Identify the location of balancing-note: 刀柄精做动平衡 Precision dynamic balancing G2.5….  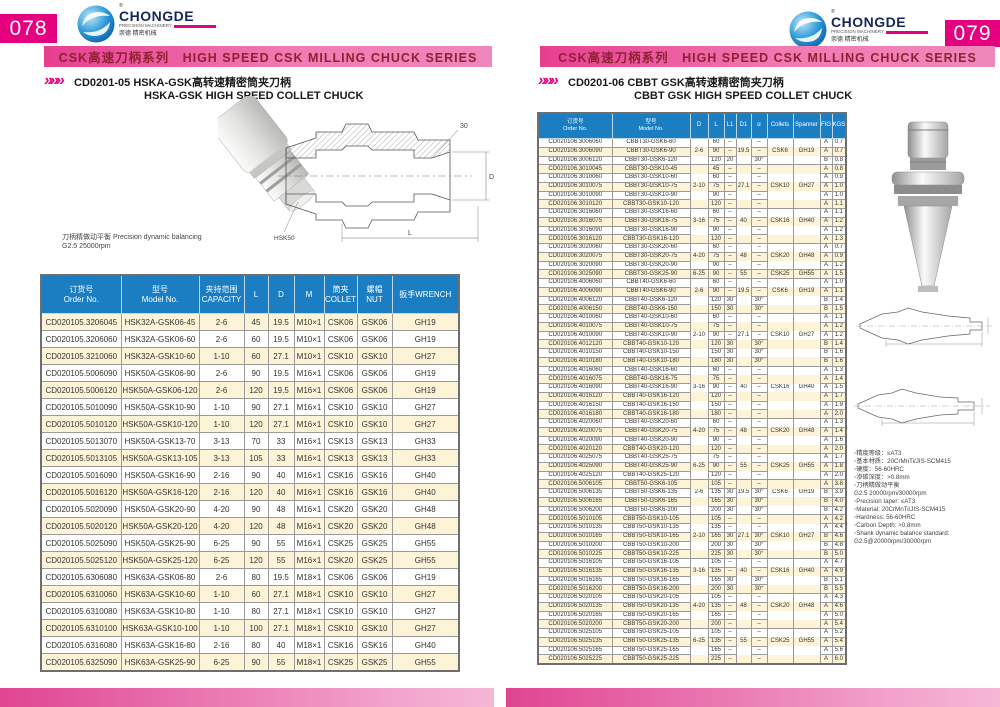
(132, 242).